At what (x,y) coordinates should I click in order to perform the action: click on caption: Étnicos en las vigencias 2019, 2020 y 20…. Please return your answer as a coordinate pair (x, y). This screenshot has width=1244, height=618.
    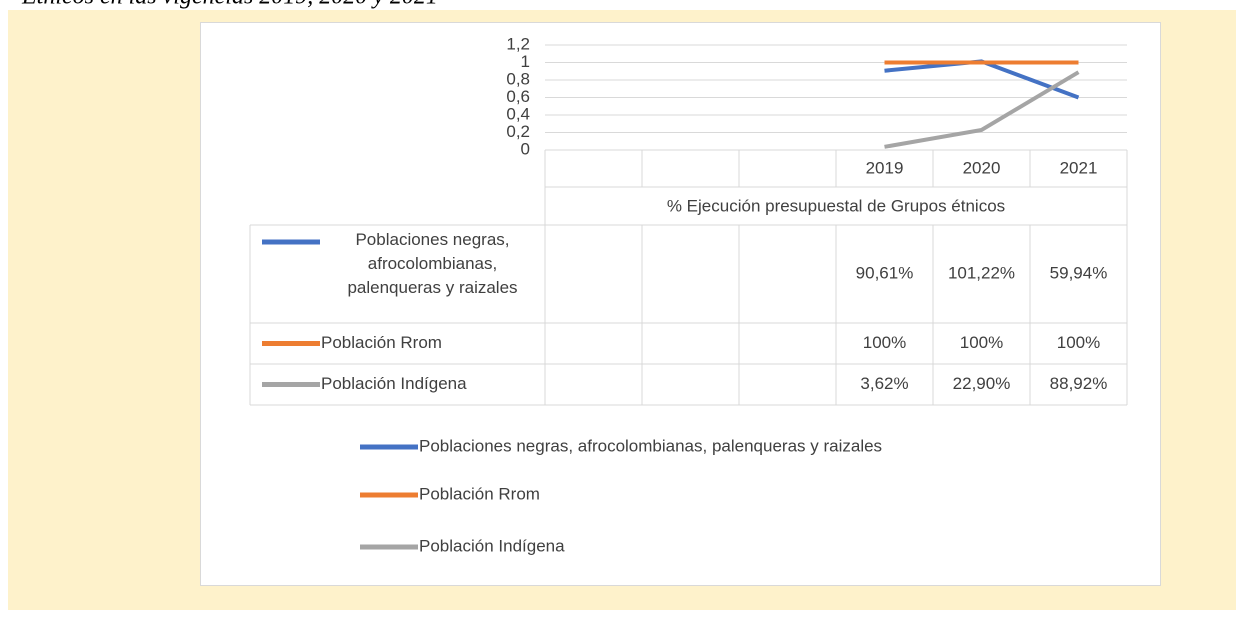
    Looking at the image, I should click on (229, 5).